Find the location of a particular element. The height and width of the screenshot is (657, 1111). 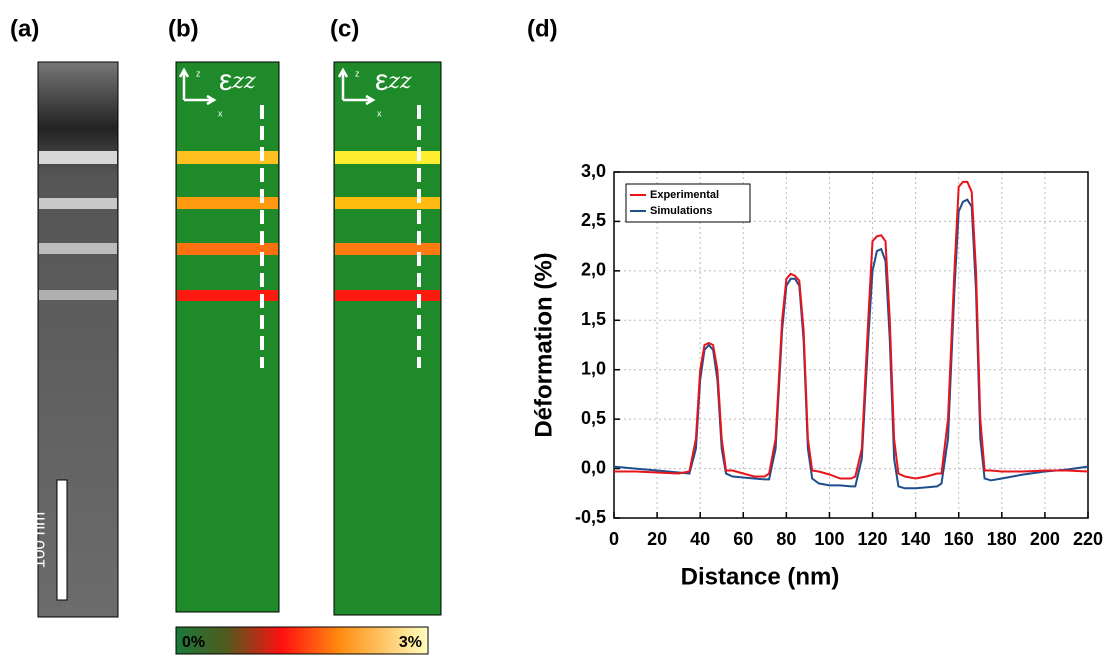

legend-label: Experimental is located at coordinates (684, 195).